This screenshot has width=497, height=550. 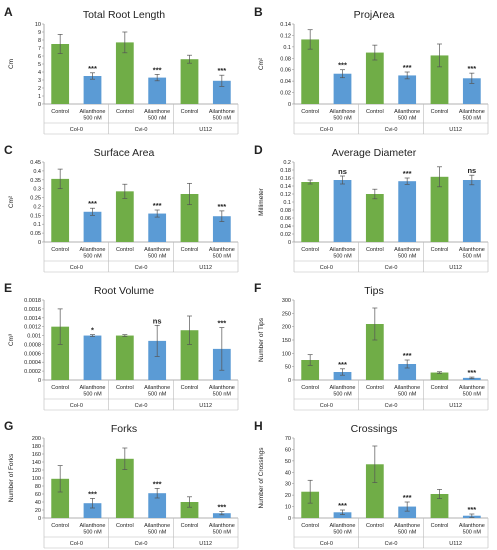 What do you see at coordinates (35, 199) in the screenshot?
I see `y-tick-label: 0.25` at bounding box center [35, 199].